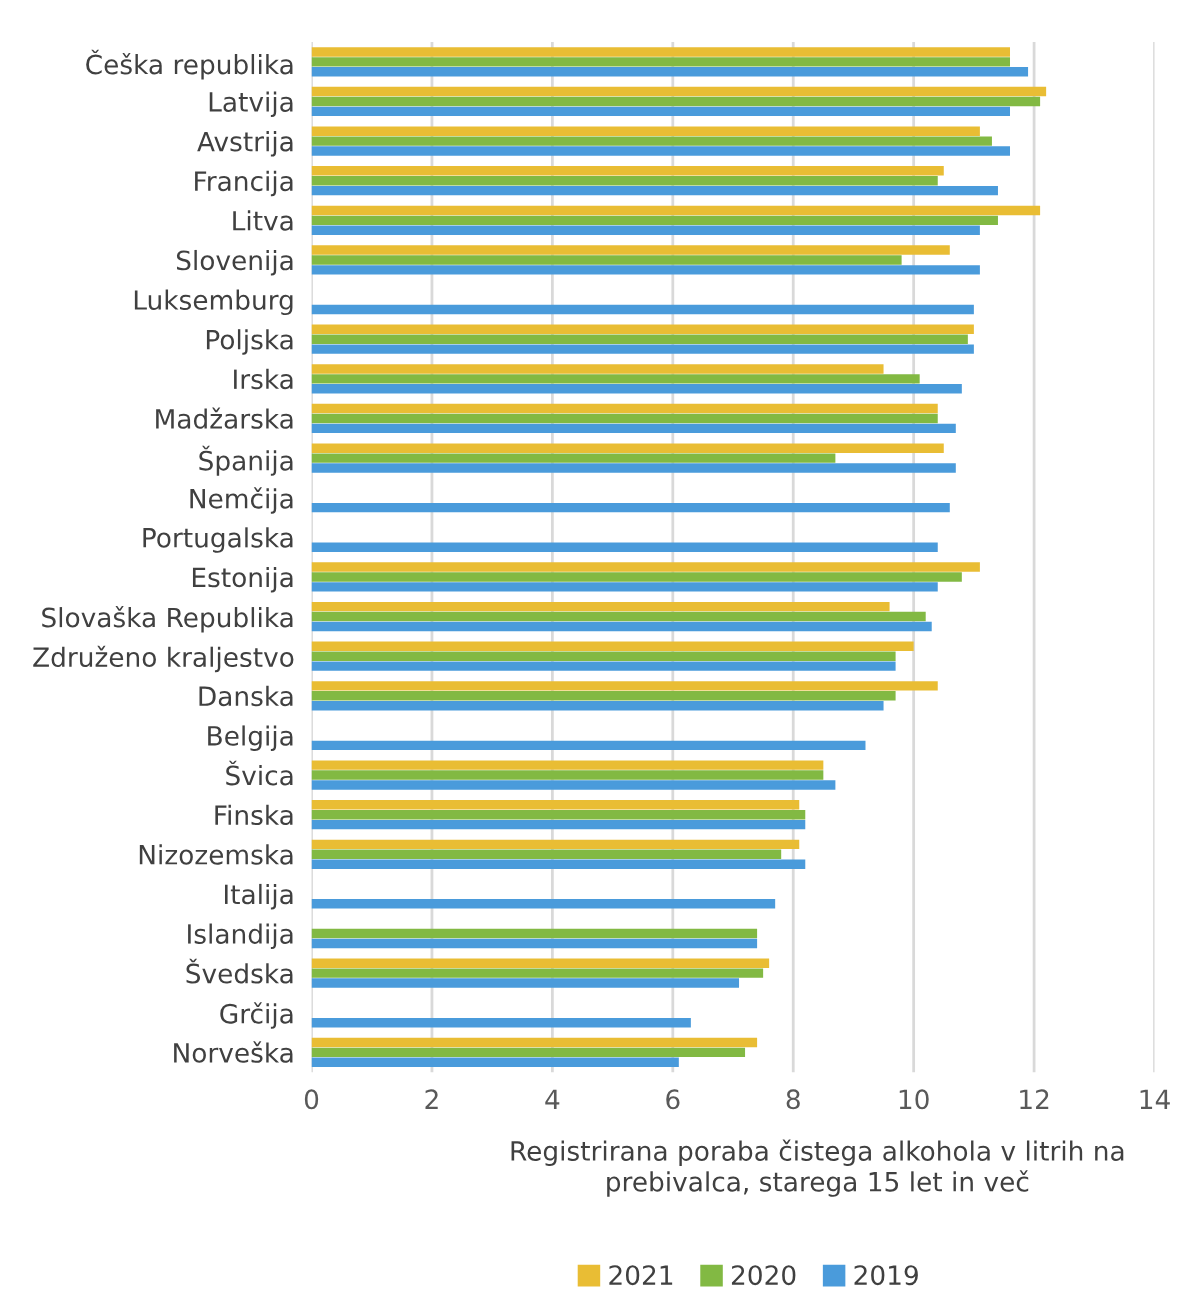 The width and height of the screenshot is (1189, 1314). I want to click on y-tick-label: Švica, so click(259, 773).